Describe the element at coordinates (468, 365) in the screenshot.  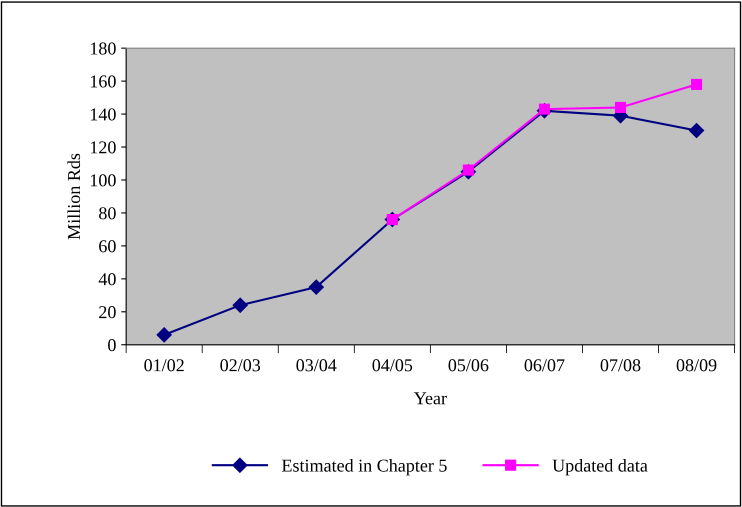
I see `x-tick-label: 05/06` at that location.